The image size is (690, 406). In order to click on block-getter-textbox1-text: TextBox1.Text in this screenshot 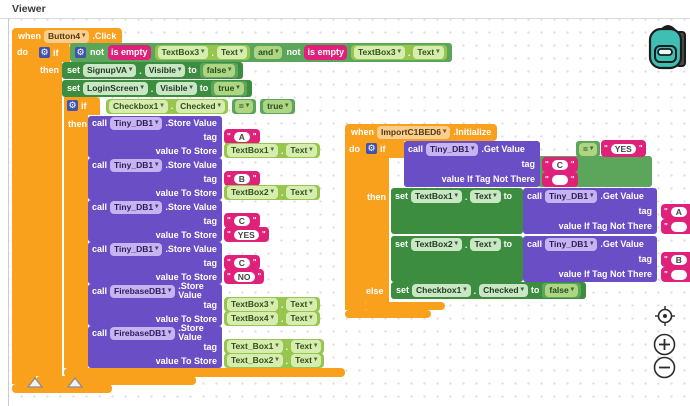, I will do `click(272, 150)`.